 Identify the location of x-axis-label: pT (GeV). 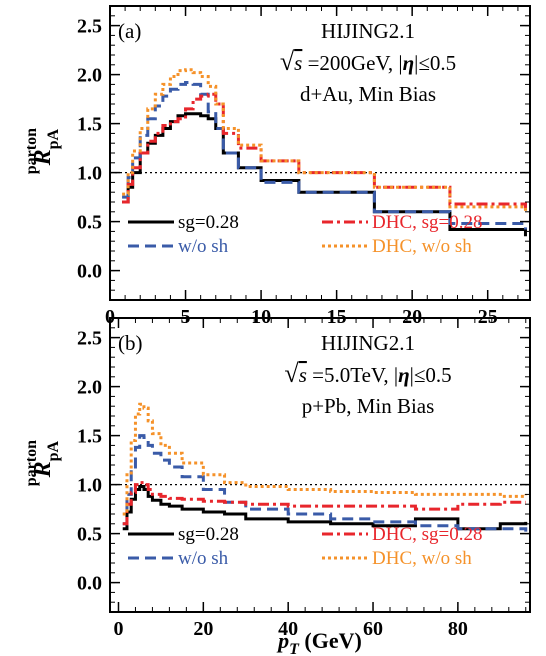
(319, 642).